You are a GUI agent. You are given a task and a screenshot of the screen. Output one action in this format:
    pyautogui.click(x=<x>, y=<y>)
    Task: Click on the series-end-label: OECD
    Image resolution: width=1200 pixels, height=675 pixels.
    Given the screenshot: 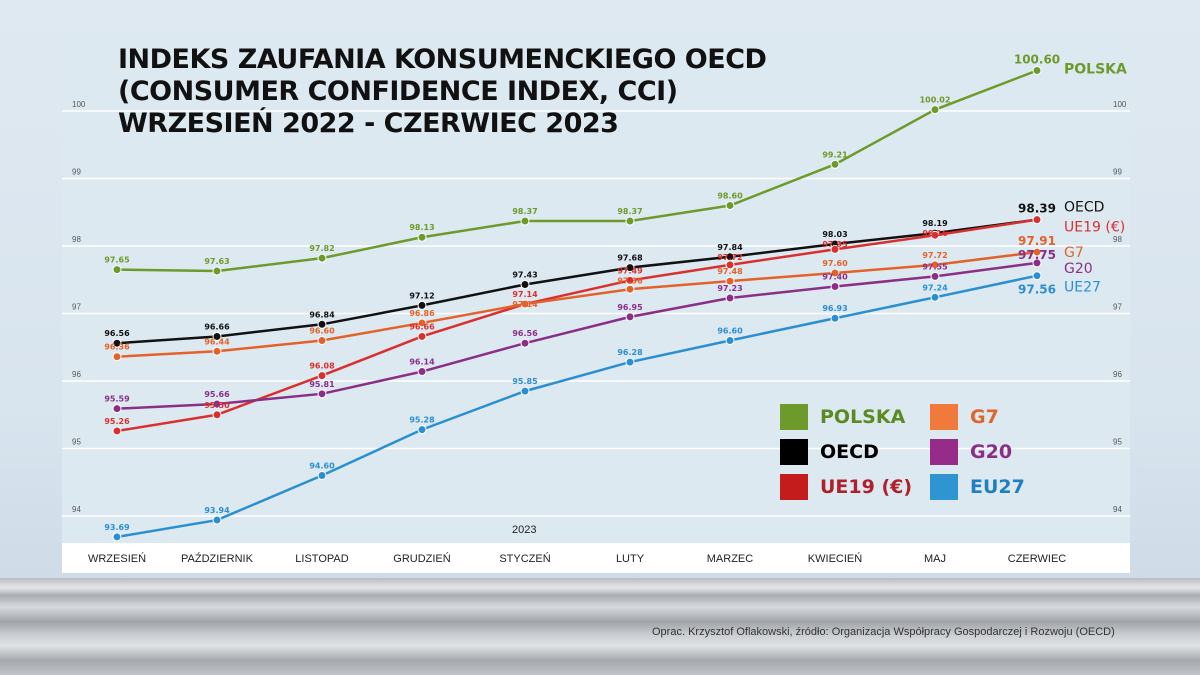 What is the action you would take?
    pyautogui.click(x=1084, y=208)
    